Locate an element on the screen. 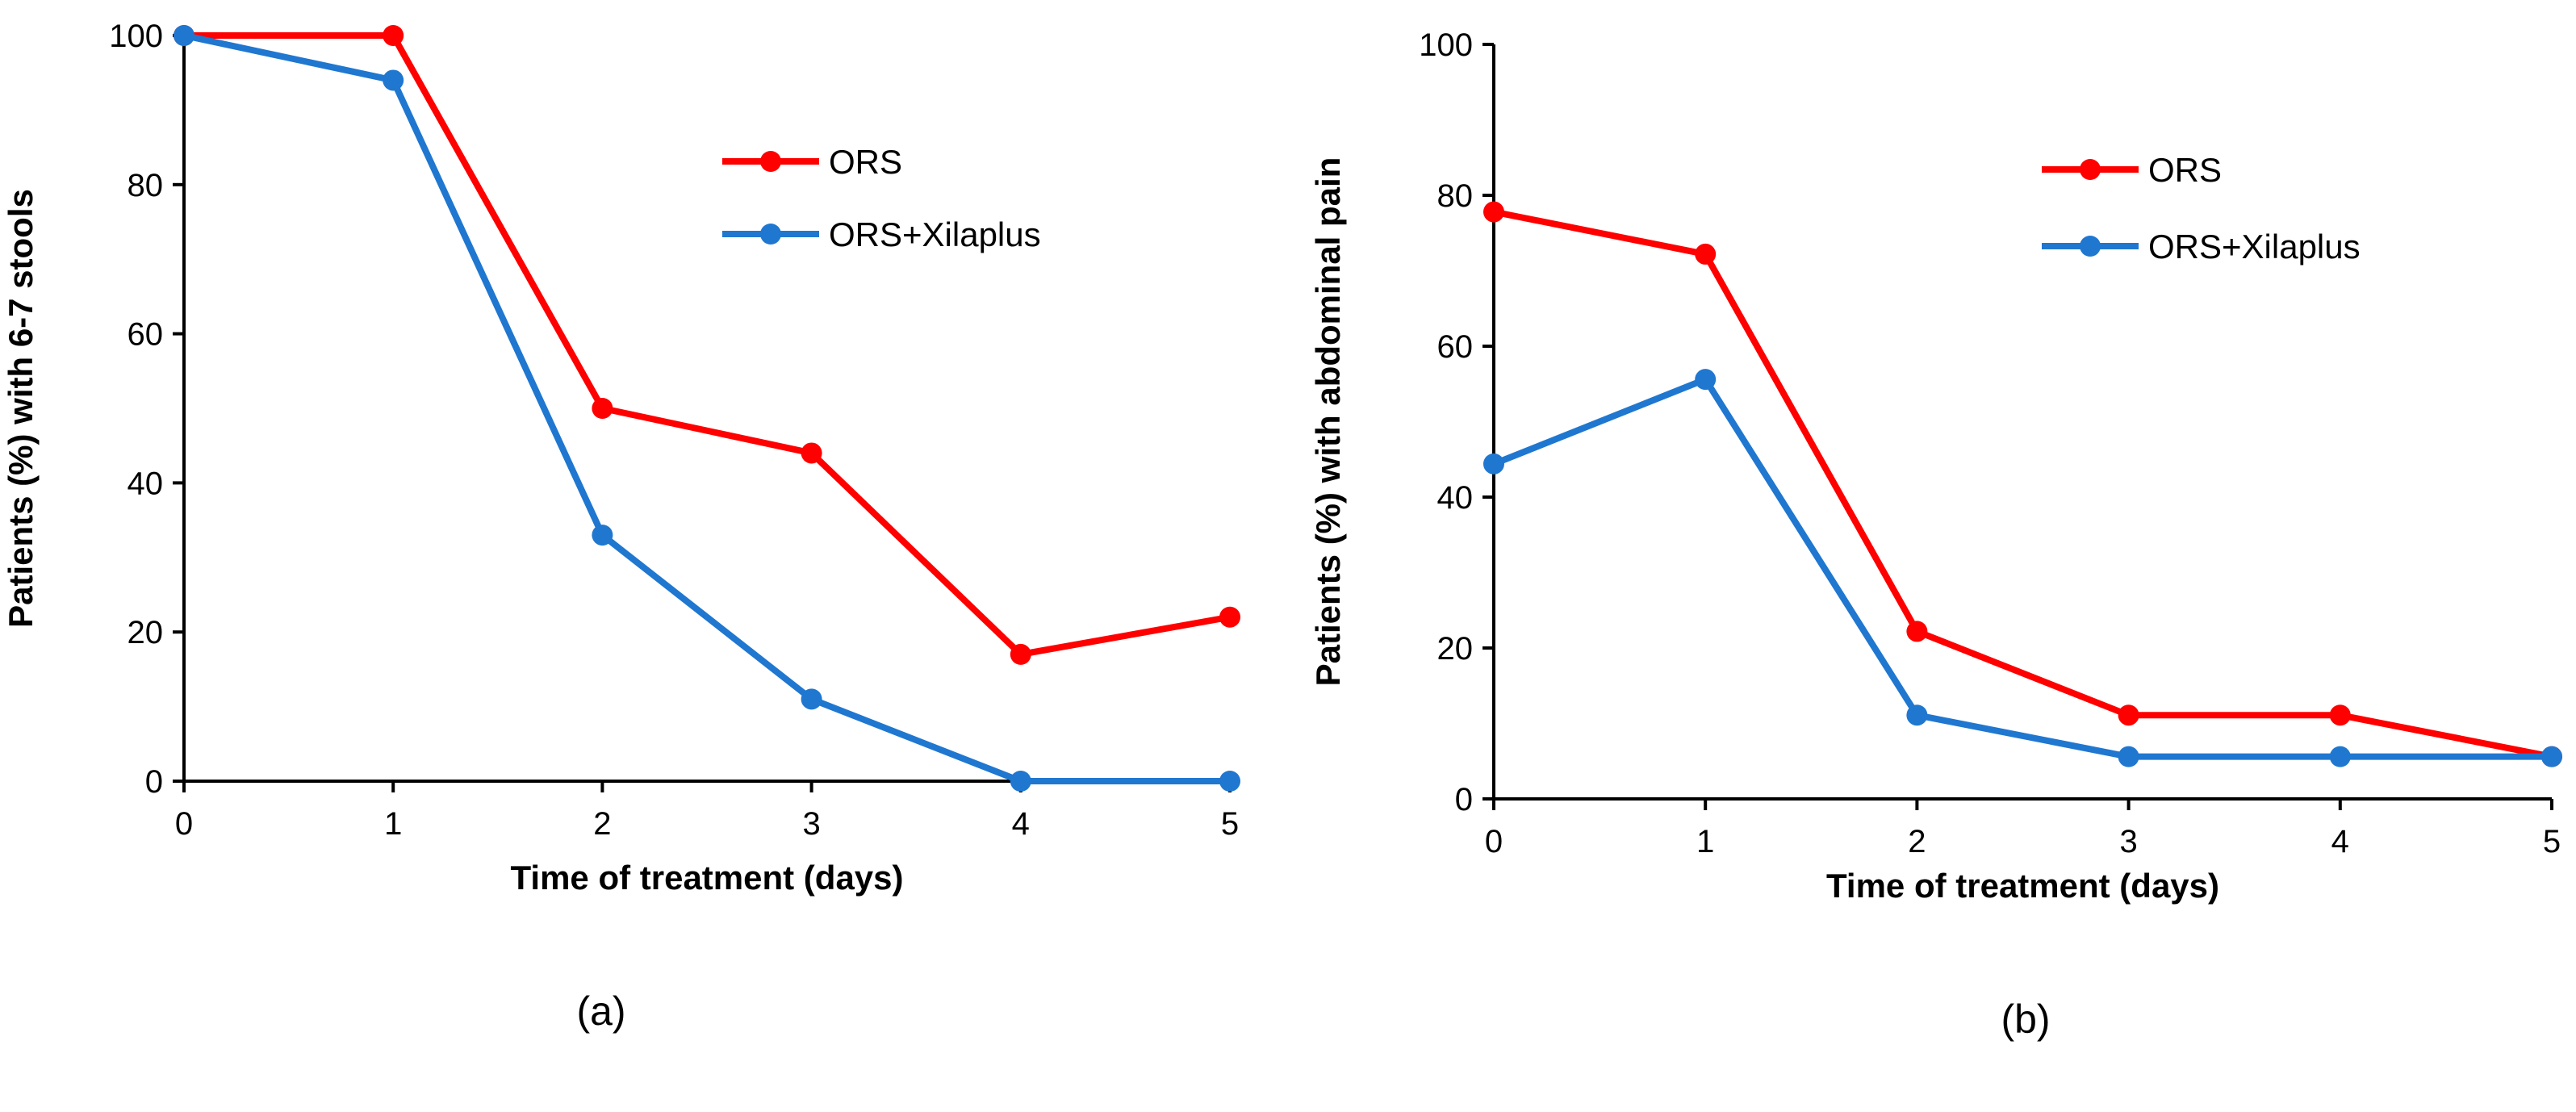 The height and width of the screenshot is (1112, 2576). series-ors-xilaplus is located at coordinates (2022, 568).